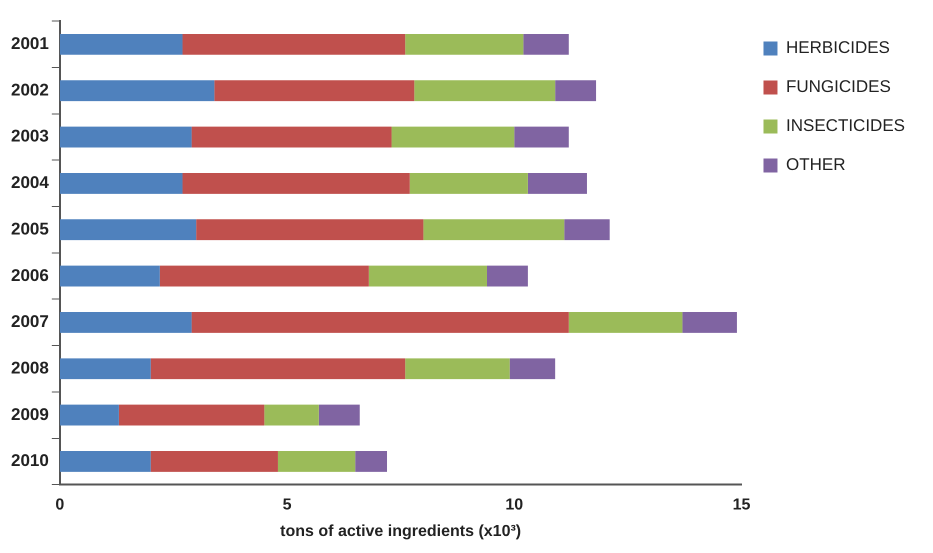 The width and height of the screenshot is (933, 553). What do you see at coordinates (29, 275) in the screenshot?
I see `y-tick-label: 2006` at bounding box center [29, 275].